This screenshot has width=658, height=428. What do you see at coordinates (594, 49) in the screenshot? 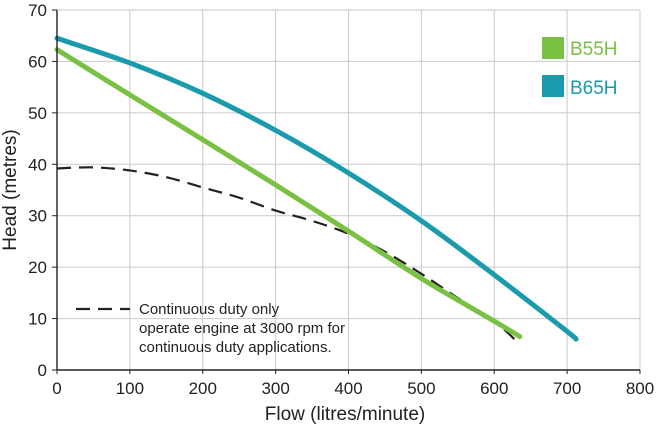
I see `legend-label-b55h: B55H` at bounding box center [594, 49].